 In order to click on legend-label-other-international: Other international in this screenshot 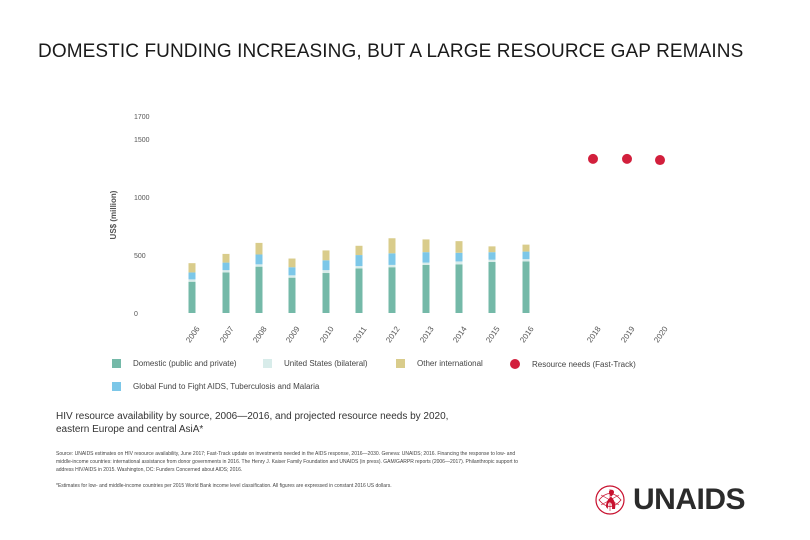, I will do `click(450, 363)`.